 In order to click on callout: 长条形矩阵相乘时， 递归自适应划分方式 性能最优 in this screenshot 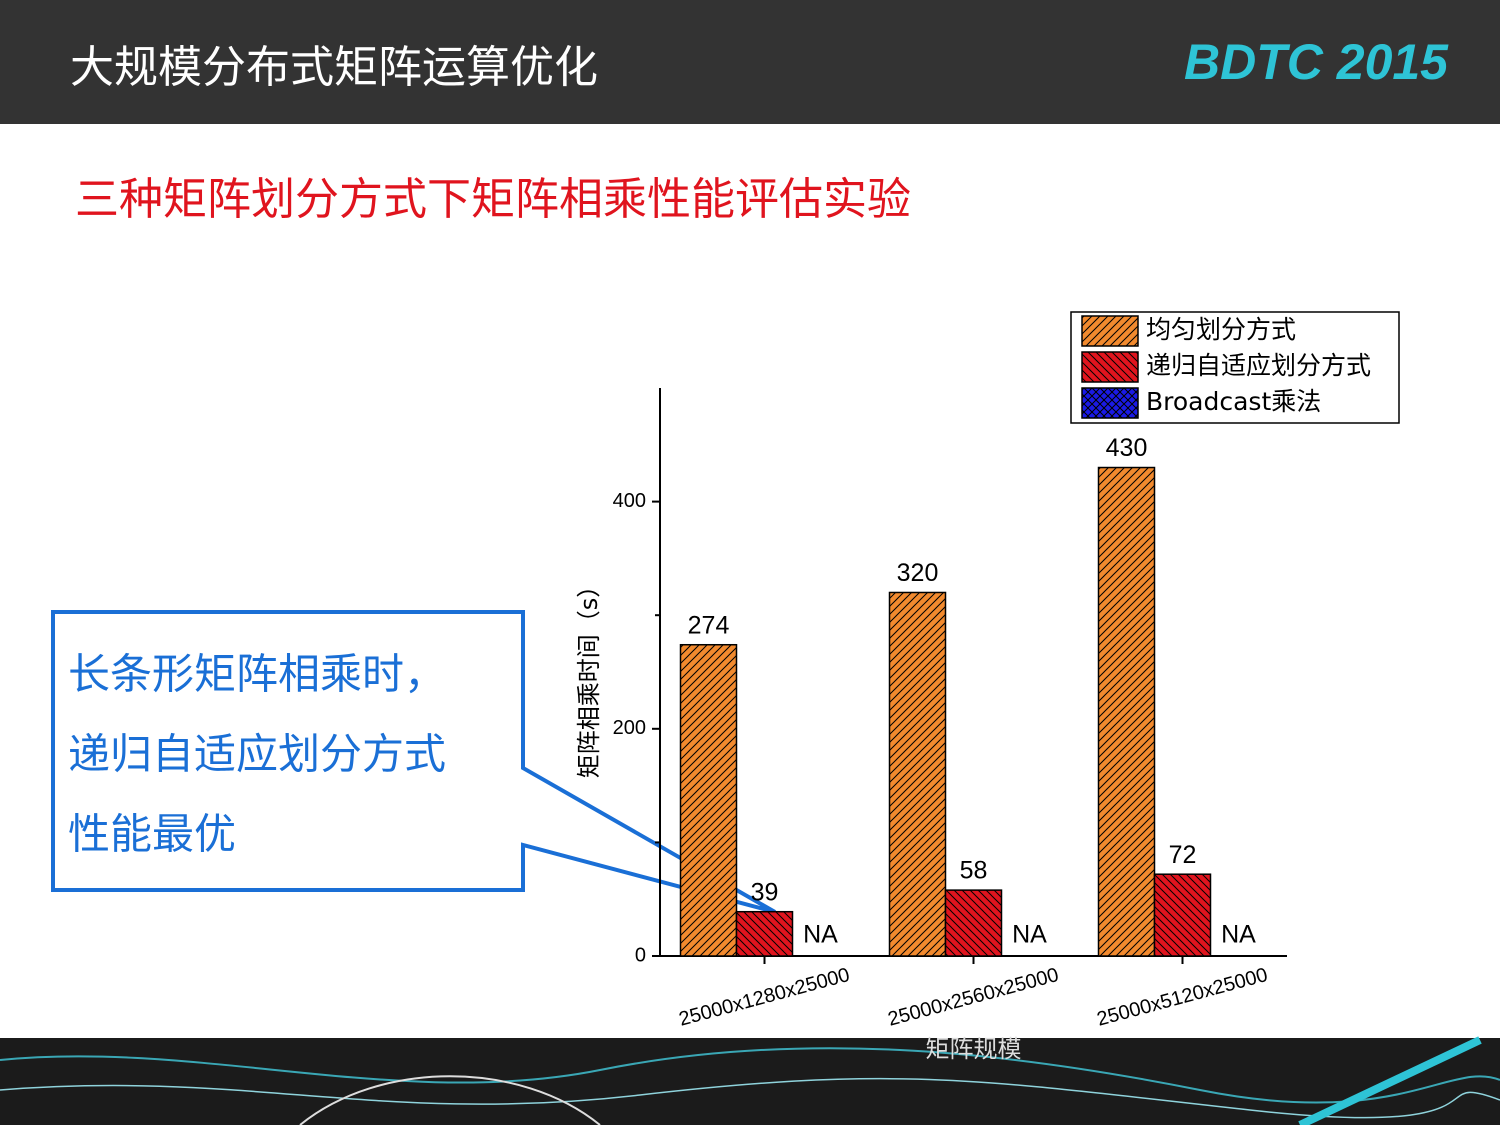, I will do `click(413, 762)`.